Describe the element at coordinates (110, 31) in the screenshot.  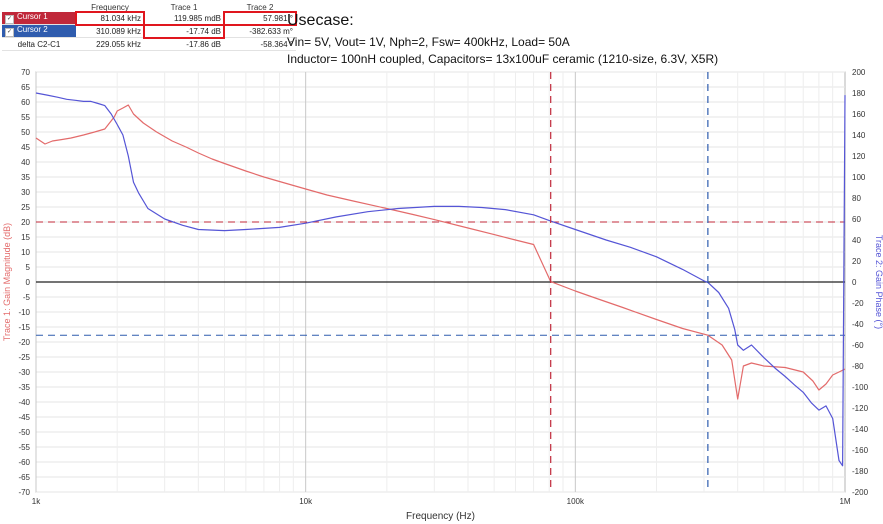
I see `cursor2-frequency: 310.089 kHz` at that location.